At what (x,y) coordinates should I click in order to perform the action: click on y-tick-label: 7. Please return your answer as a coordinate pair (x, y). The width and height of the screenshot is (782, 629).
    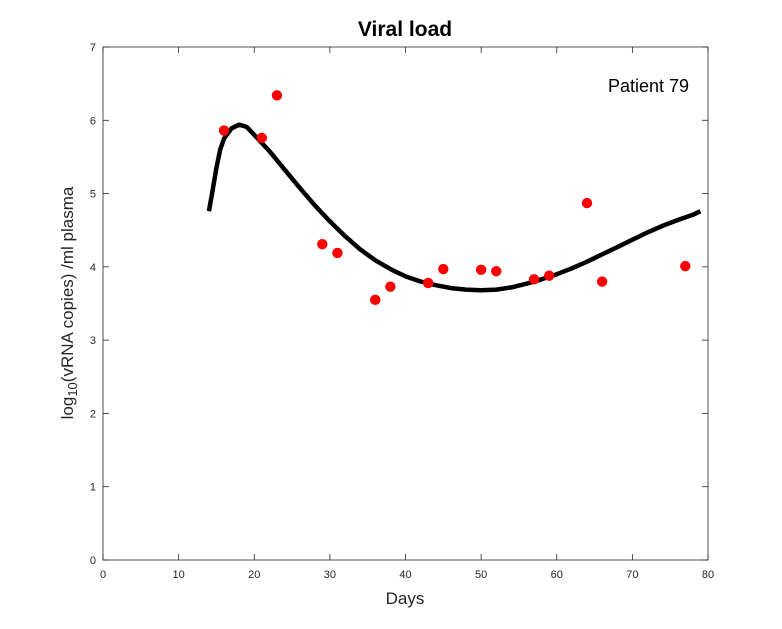
    Looking at the image, I should click on (93, 48).